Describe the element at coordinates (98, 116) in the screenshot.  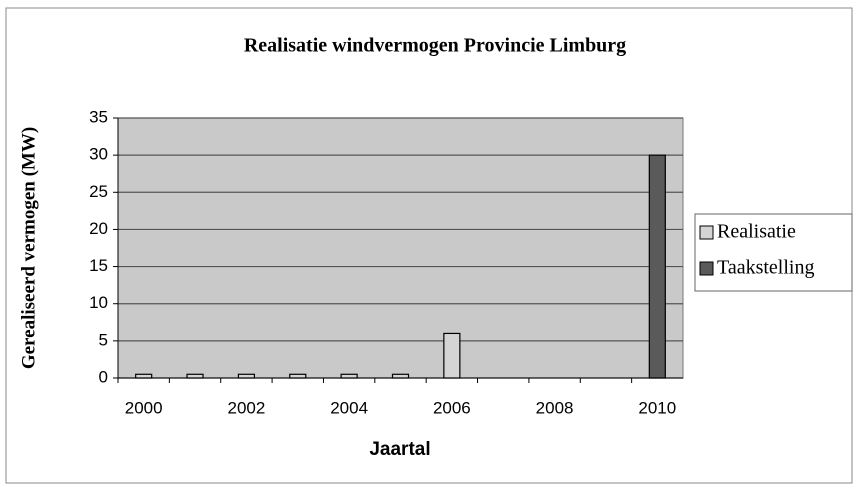
I see `y-tick-label: 35` at that location.